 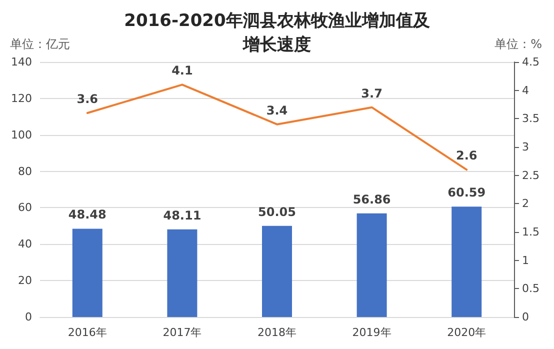 I want to click on data-label: 50.05, so click(x=277, y=211).